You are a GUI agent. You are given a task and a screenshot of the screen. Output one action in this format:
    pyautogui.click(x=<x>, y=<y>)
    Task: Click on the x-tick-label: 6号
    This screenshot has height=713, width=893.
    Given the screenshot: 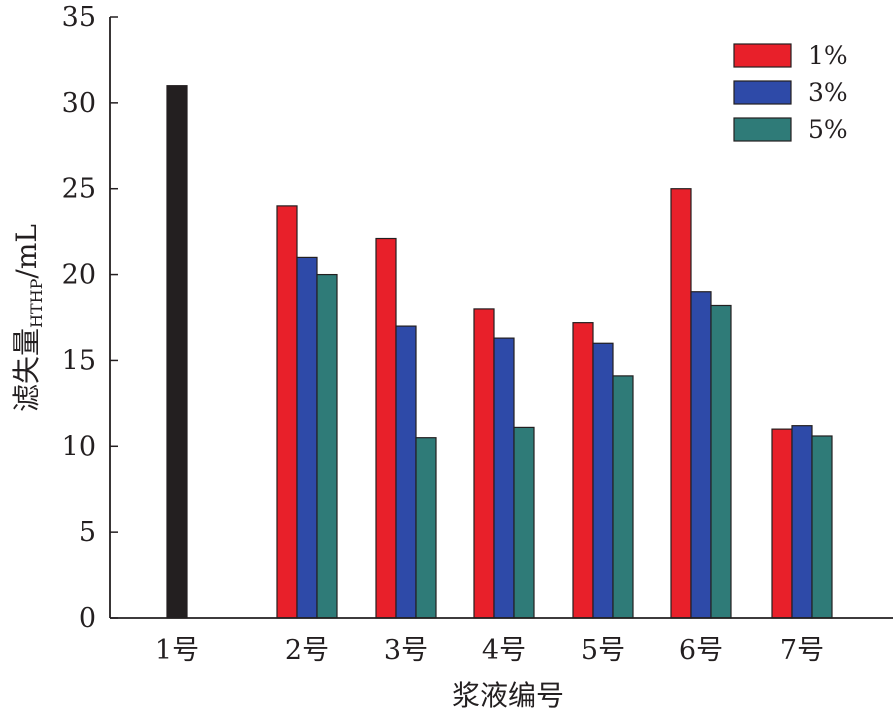 What is the action you would take?
    pyautogui.click(x=701, y=650)
    